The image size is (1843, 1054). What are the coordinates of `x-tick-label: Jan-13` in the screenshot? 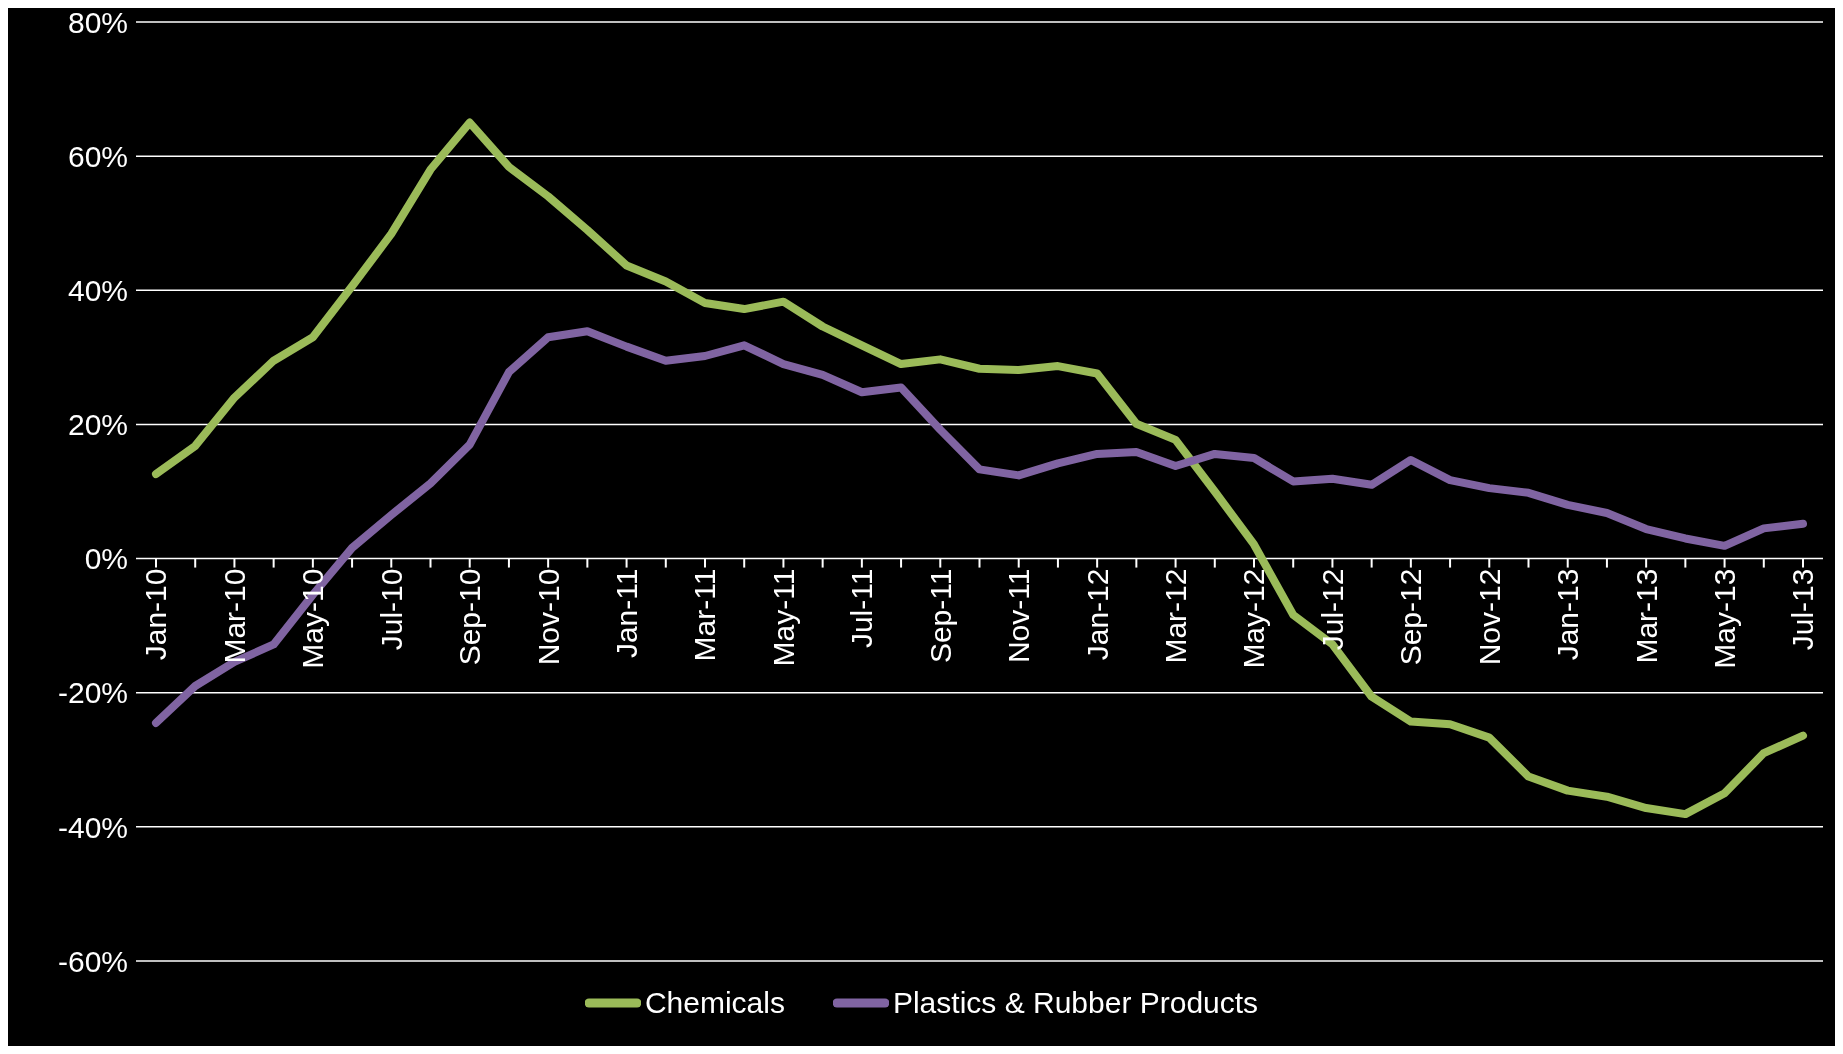 It's located at (1568, 614).